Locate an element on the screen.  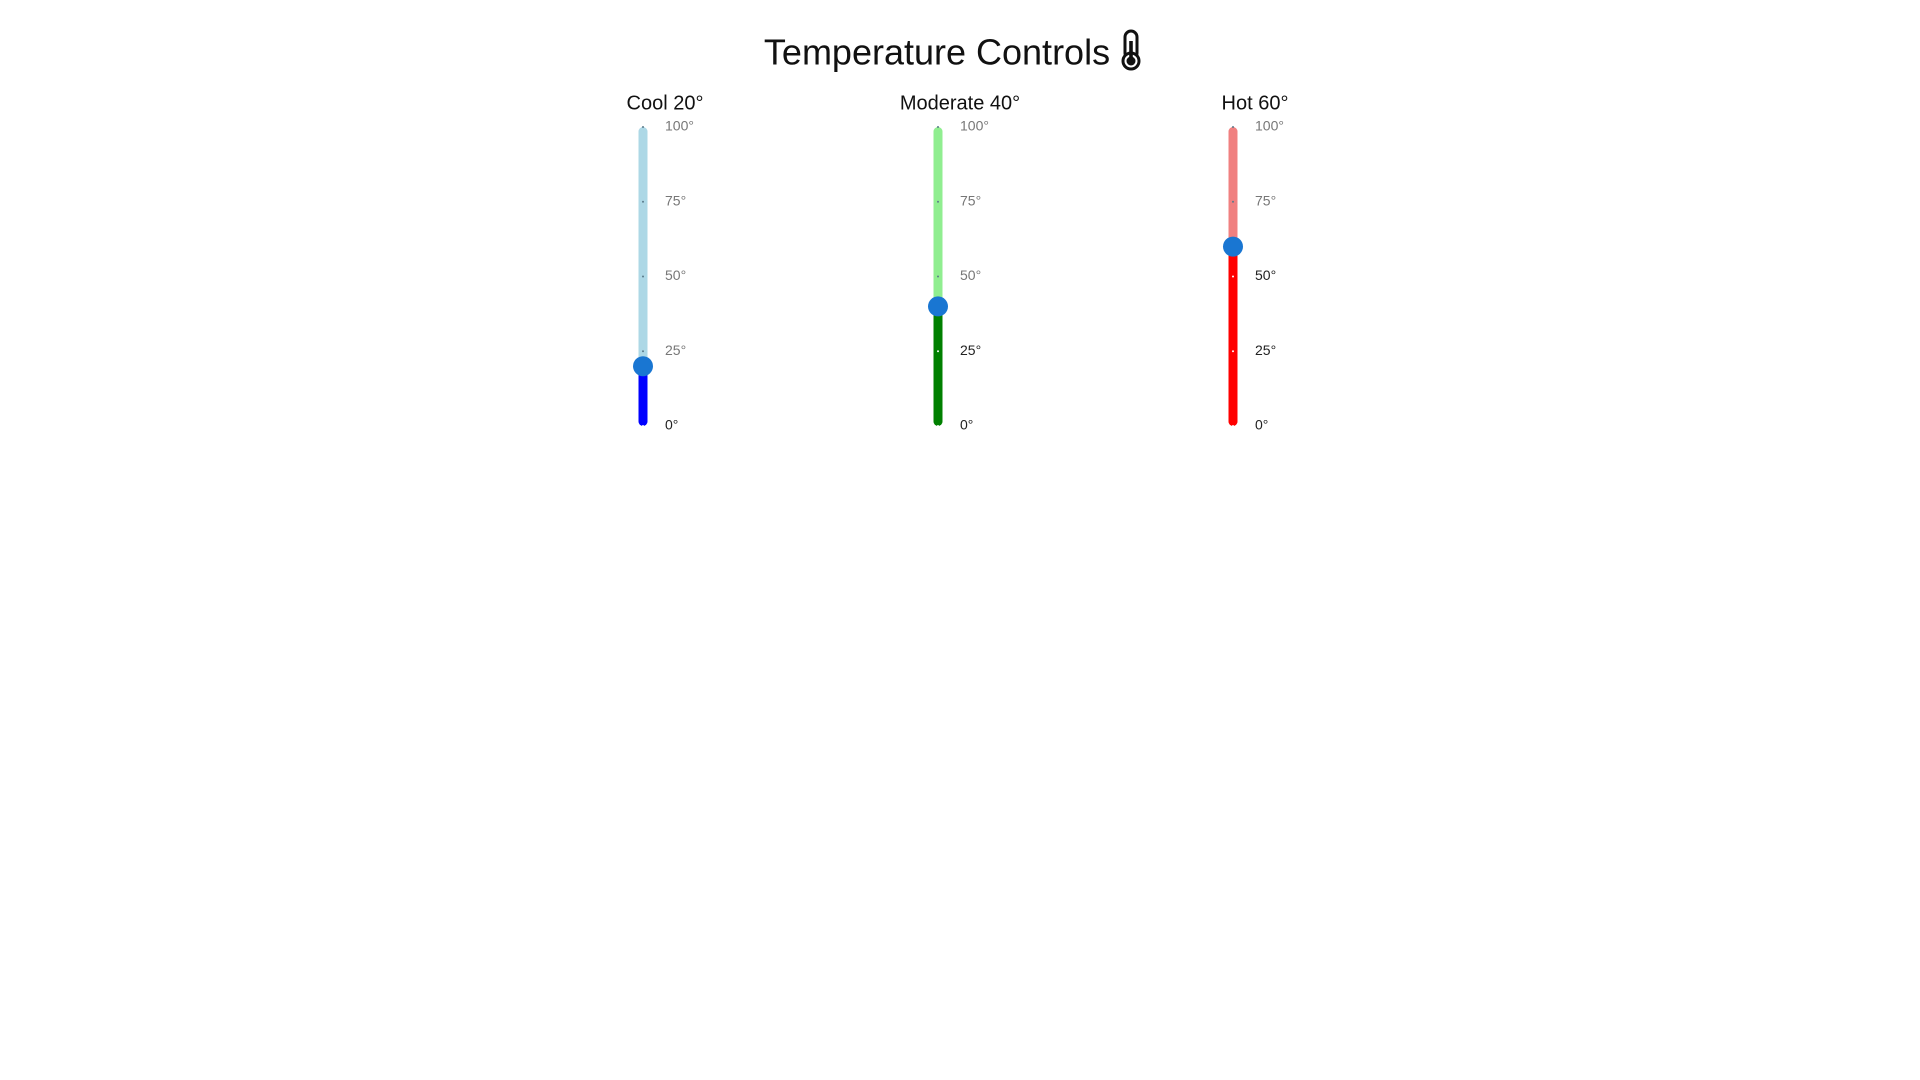
thermometer-icon is located at coordinates (1131, 50).